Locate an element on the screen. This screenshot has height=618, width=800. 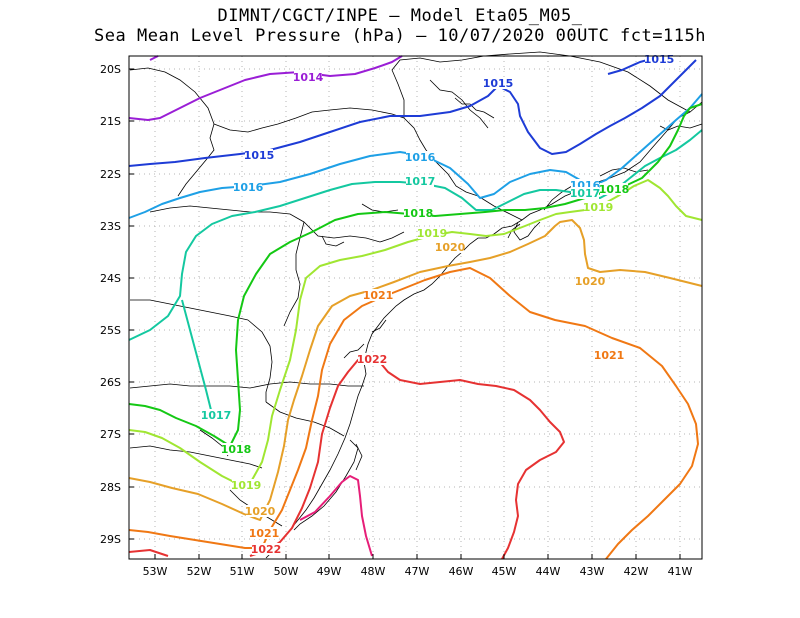
lon-tick-label: 47W is located at coordinates (417, 571).